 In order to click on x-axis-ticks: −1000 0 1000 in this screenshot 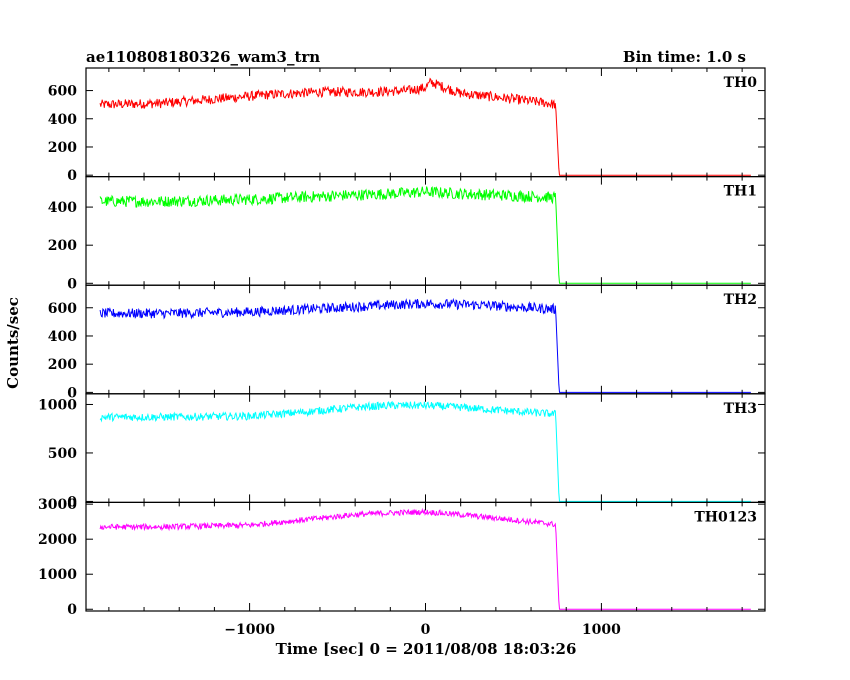, I will do `click(422, 630)`.